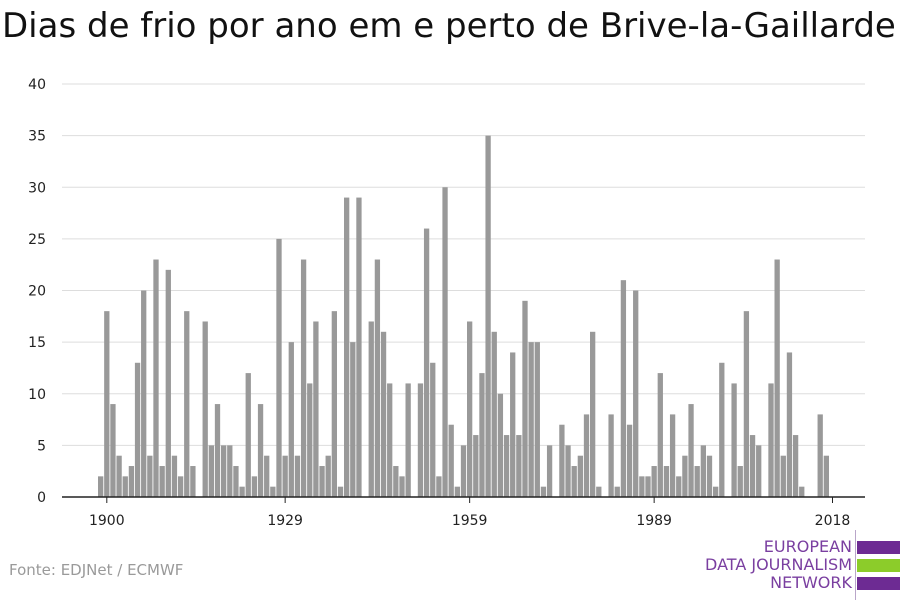  Describe the element at coordinates (37, 137) in the screenshot. I see `y-tick-label: 35` at that location.